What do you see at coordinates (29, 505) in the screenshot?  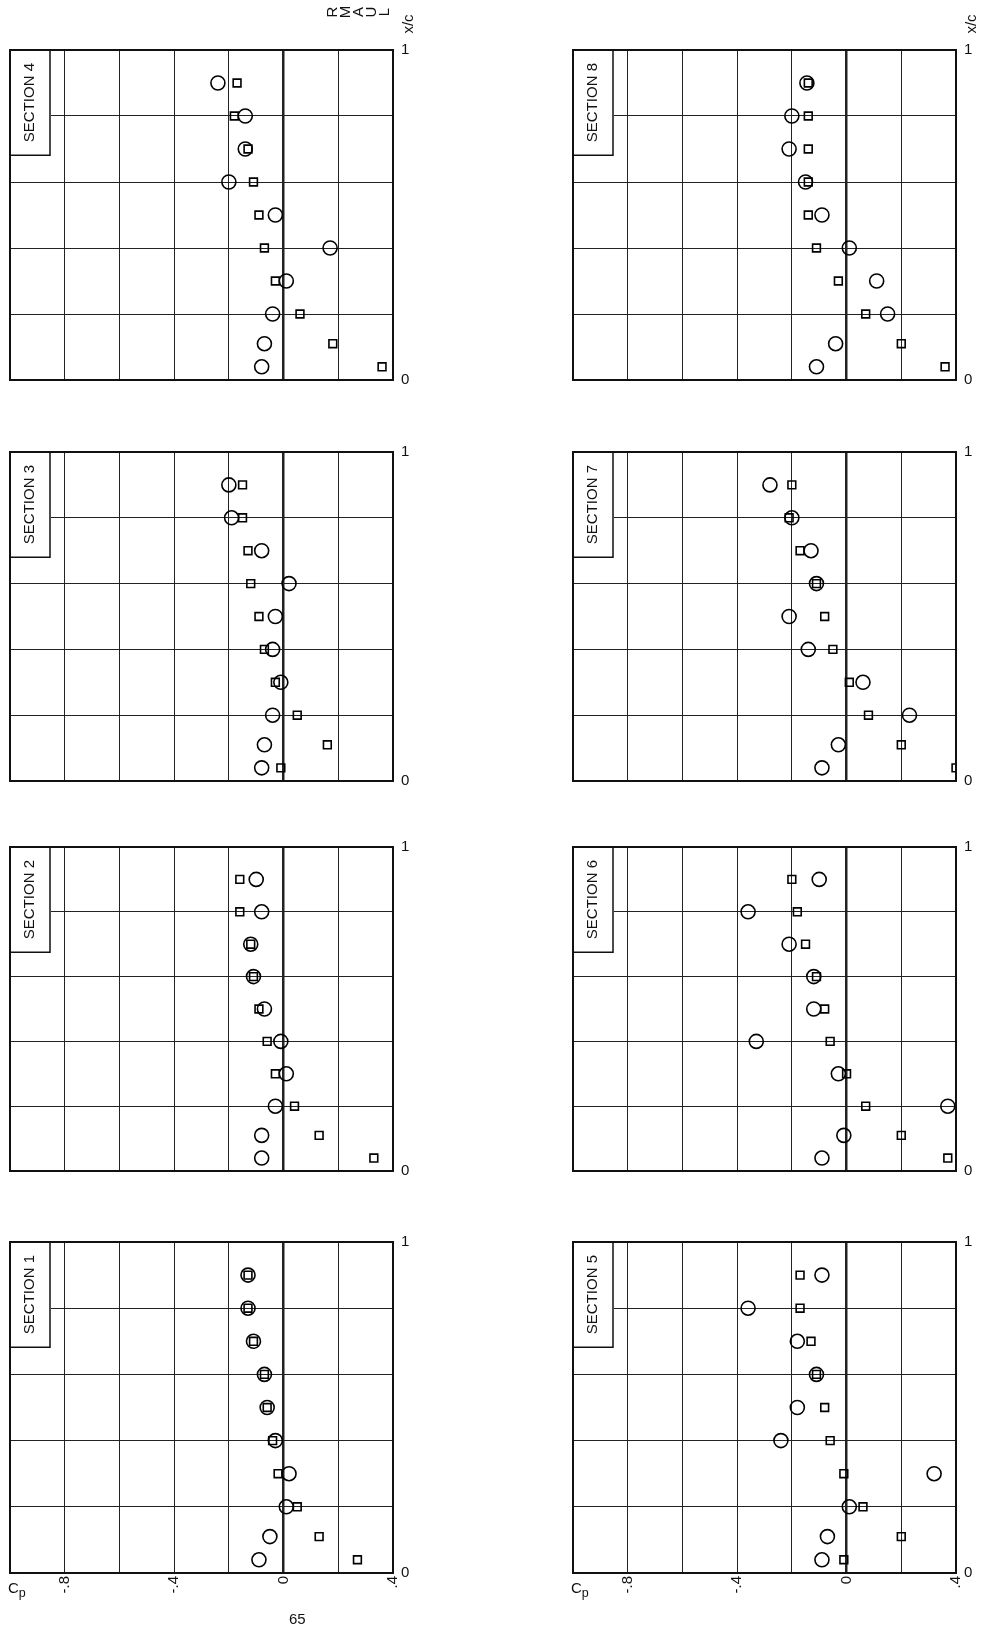 I see `text: SECTION 3` at bounding box center [29, 505].